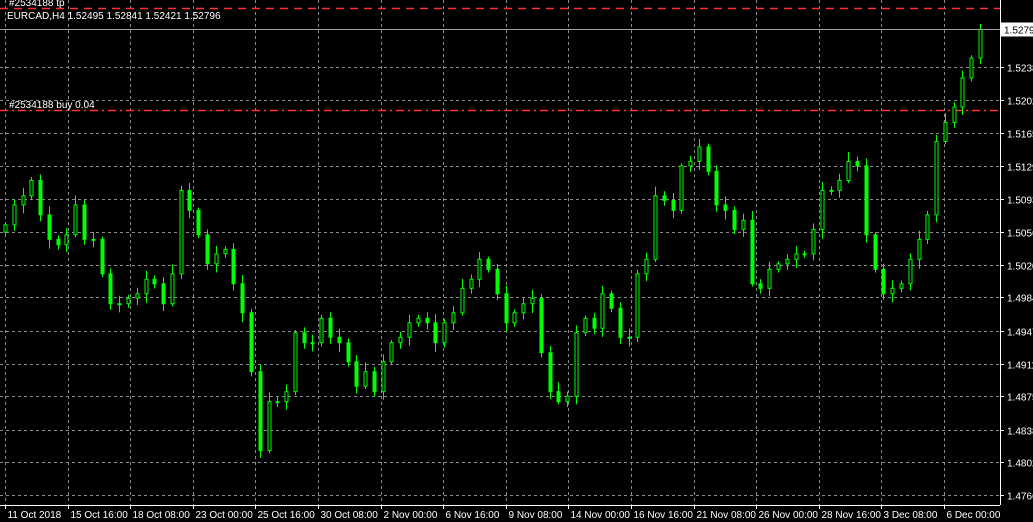  Describe the element at coordinates (35, 515) in the screenshot. I see `x-tick-label: 11 Oct 2018` at that location.